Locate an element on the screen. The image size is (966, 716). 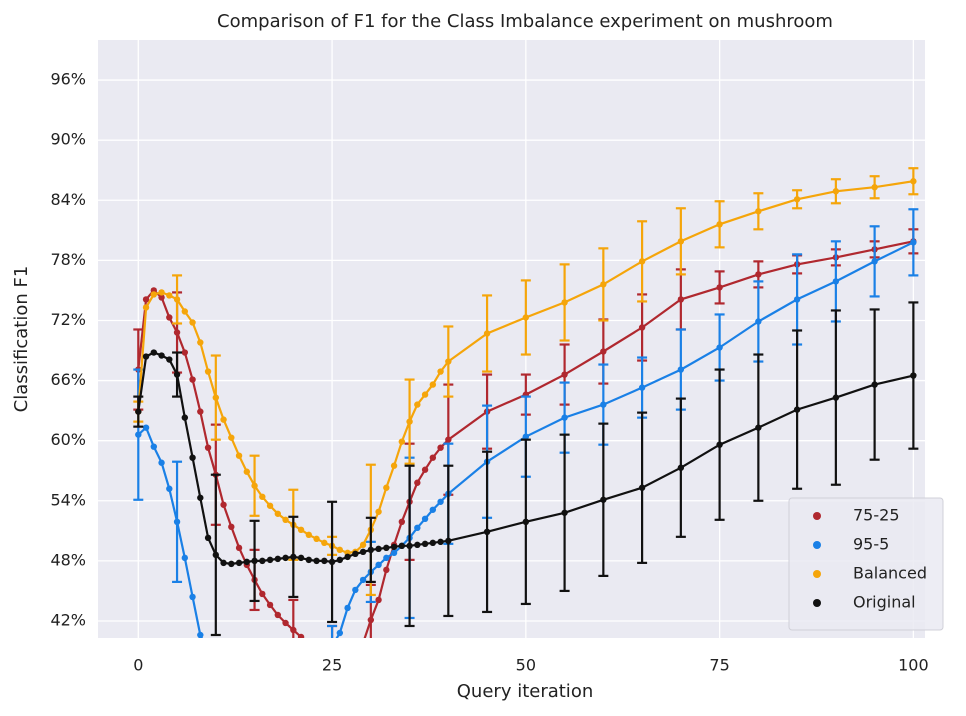
legend-label: 75-25 is located at coordinates (876, 515).